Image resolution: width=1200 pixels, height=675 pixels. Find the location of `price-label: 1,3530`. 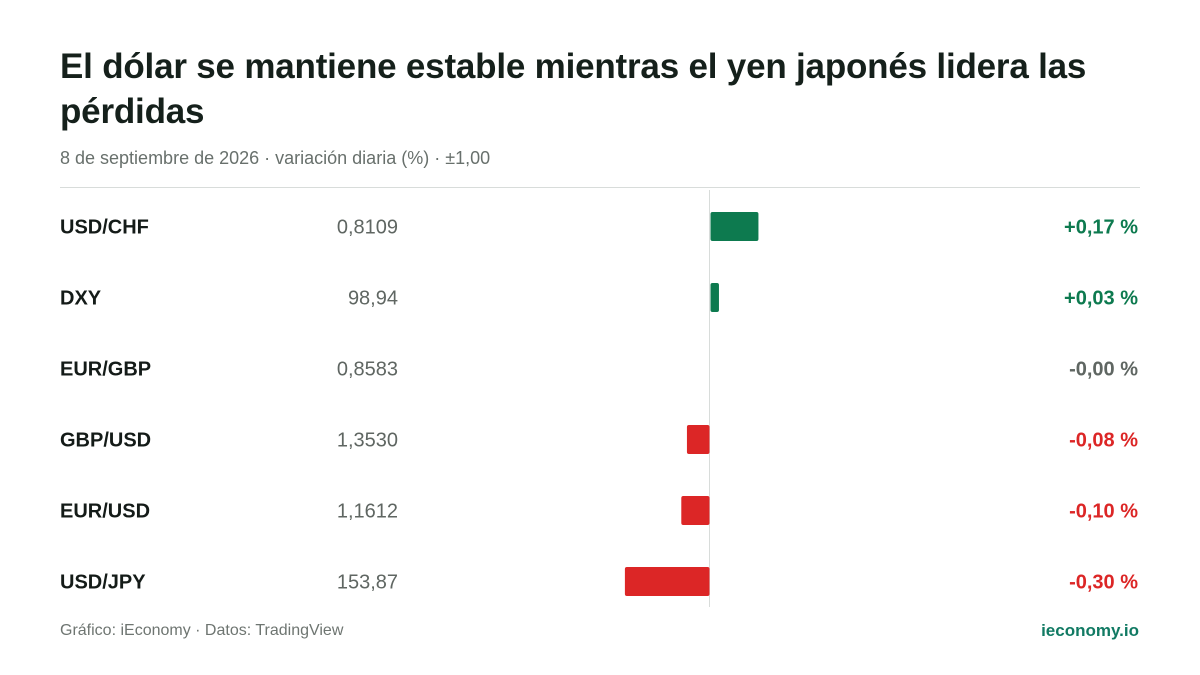

price-label: 1,3530 is located at coordinates (367, 441).